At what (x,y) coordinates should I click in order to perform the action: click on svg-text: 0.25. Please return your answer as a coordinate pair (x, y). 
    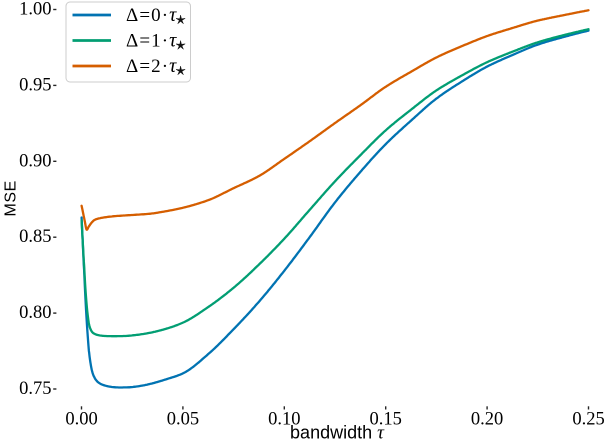
    Looking at the image, I should click on (588, 420).